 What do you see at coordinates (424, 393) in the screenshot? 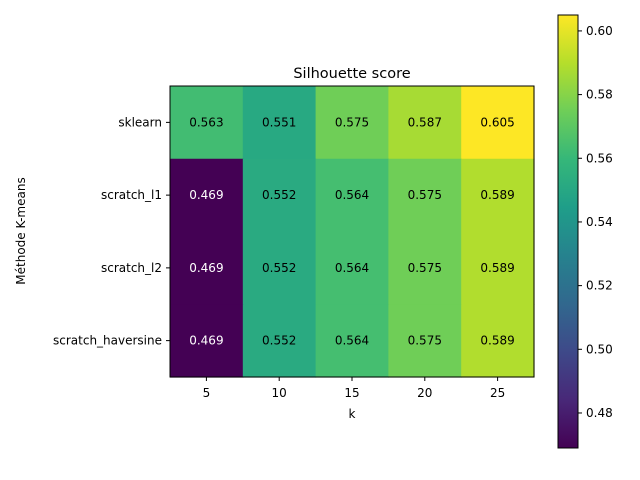
I see `x-tick-label: 20` at bounding box center [424, 393].